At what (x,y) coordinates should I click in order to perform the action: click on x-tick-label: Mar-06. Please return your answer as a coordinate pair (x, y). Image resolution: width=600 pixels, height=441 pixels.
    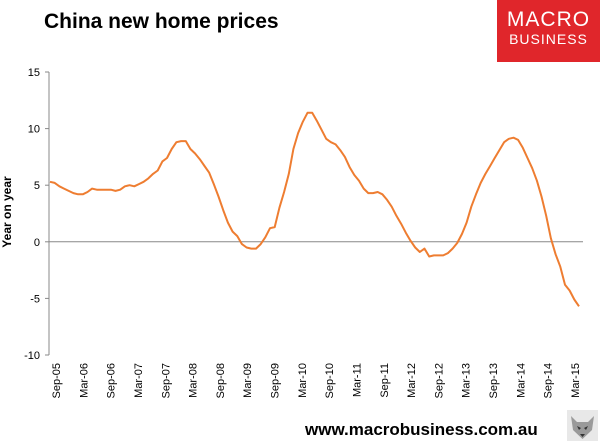
    Looking at the image, I should click on (84, 380).